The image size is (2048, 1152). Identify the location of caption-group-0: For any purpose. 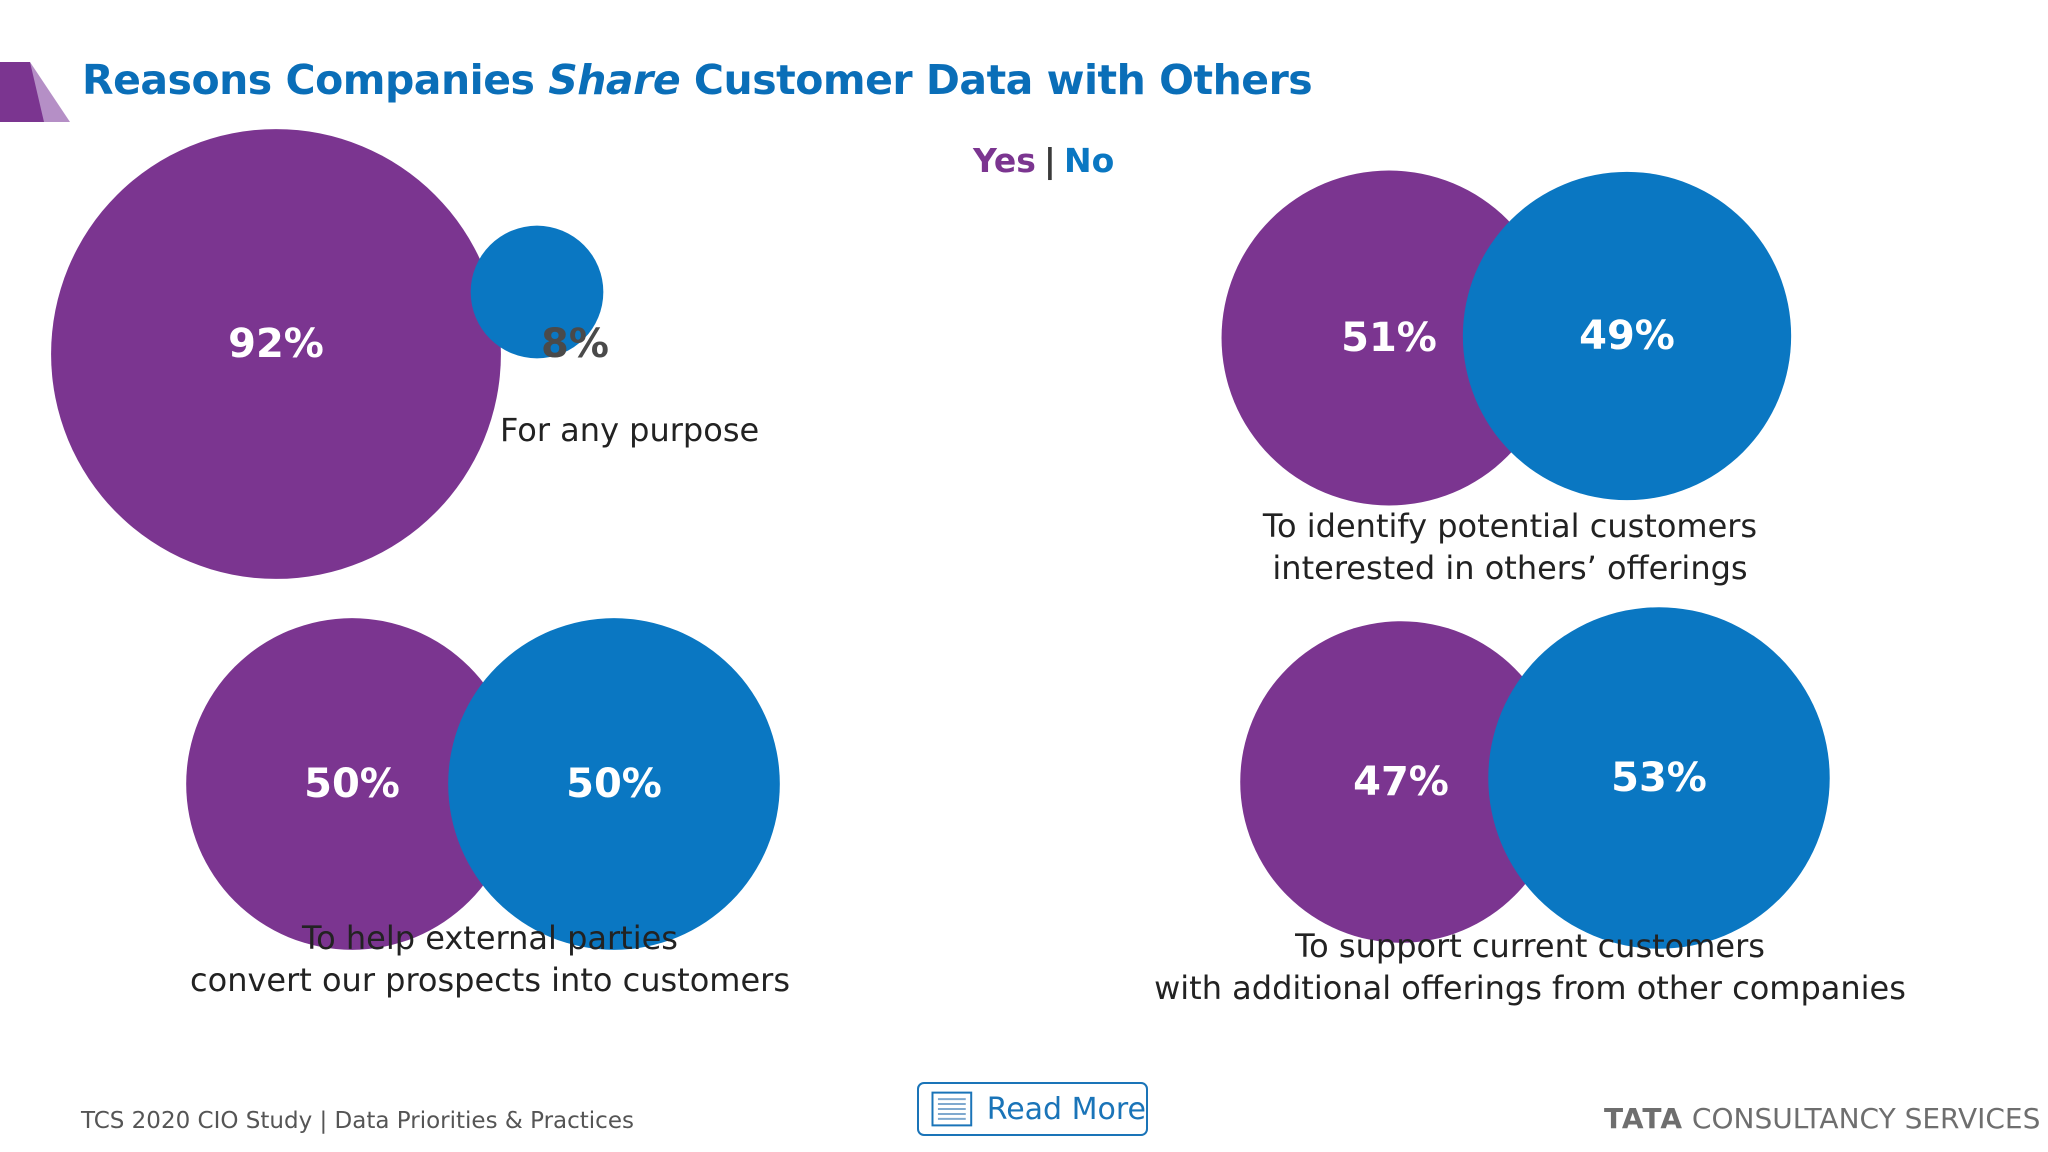
(629, 430).